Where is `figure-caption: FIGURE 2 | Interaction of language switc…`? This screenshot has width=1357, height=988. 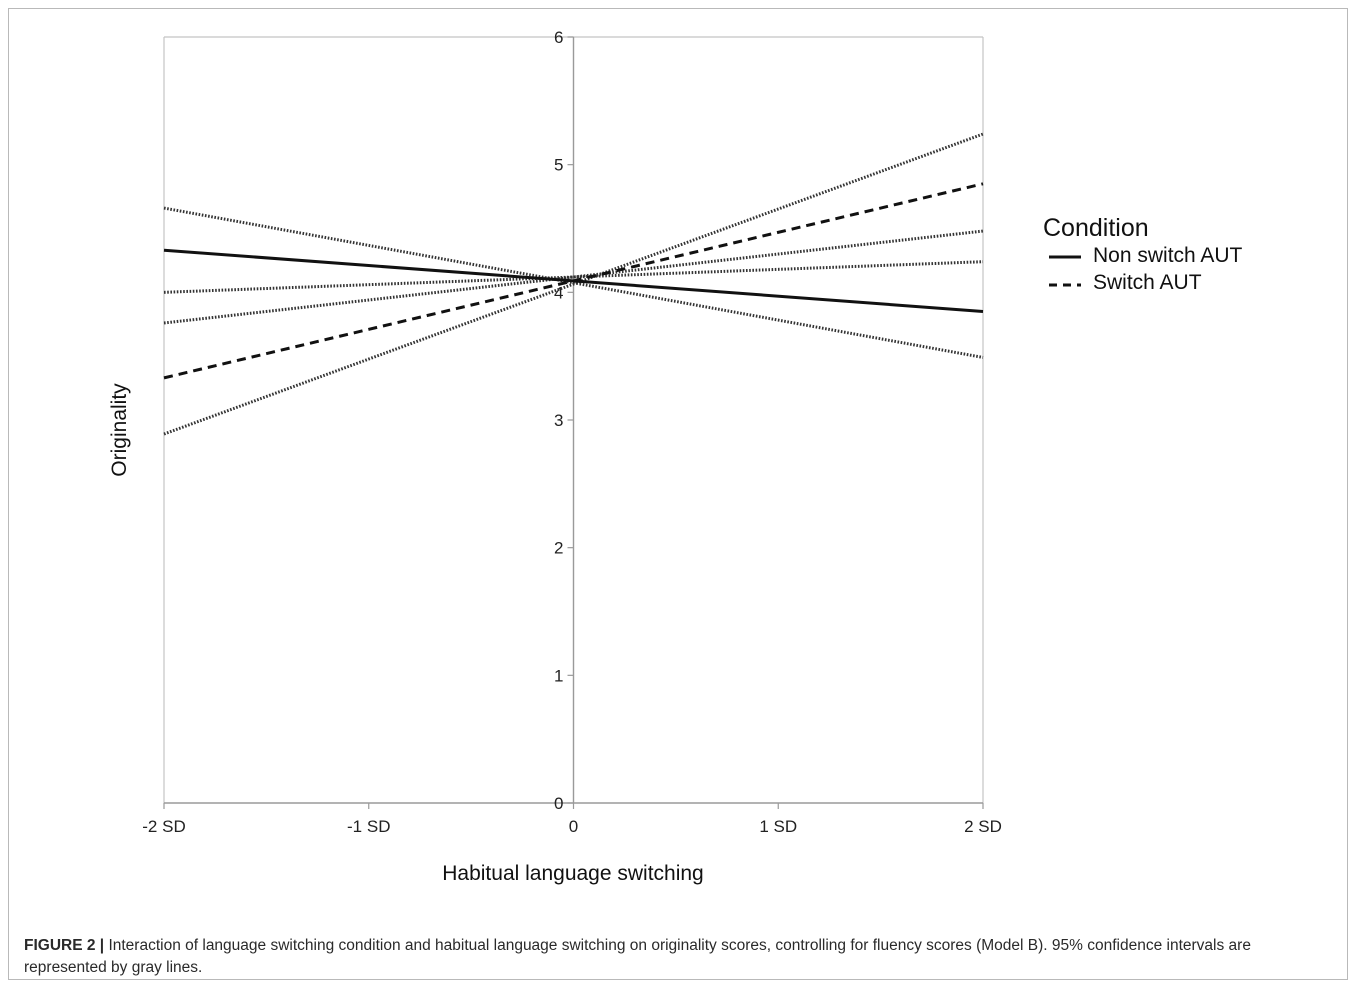
figure-caption: FIGURE 2 | Interaction of language switc… is located at coordinates (674, 957).